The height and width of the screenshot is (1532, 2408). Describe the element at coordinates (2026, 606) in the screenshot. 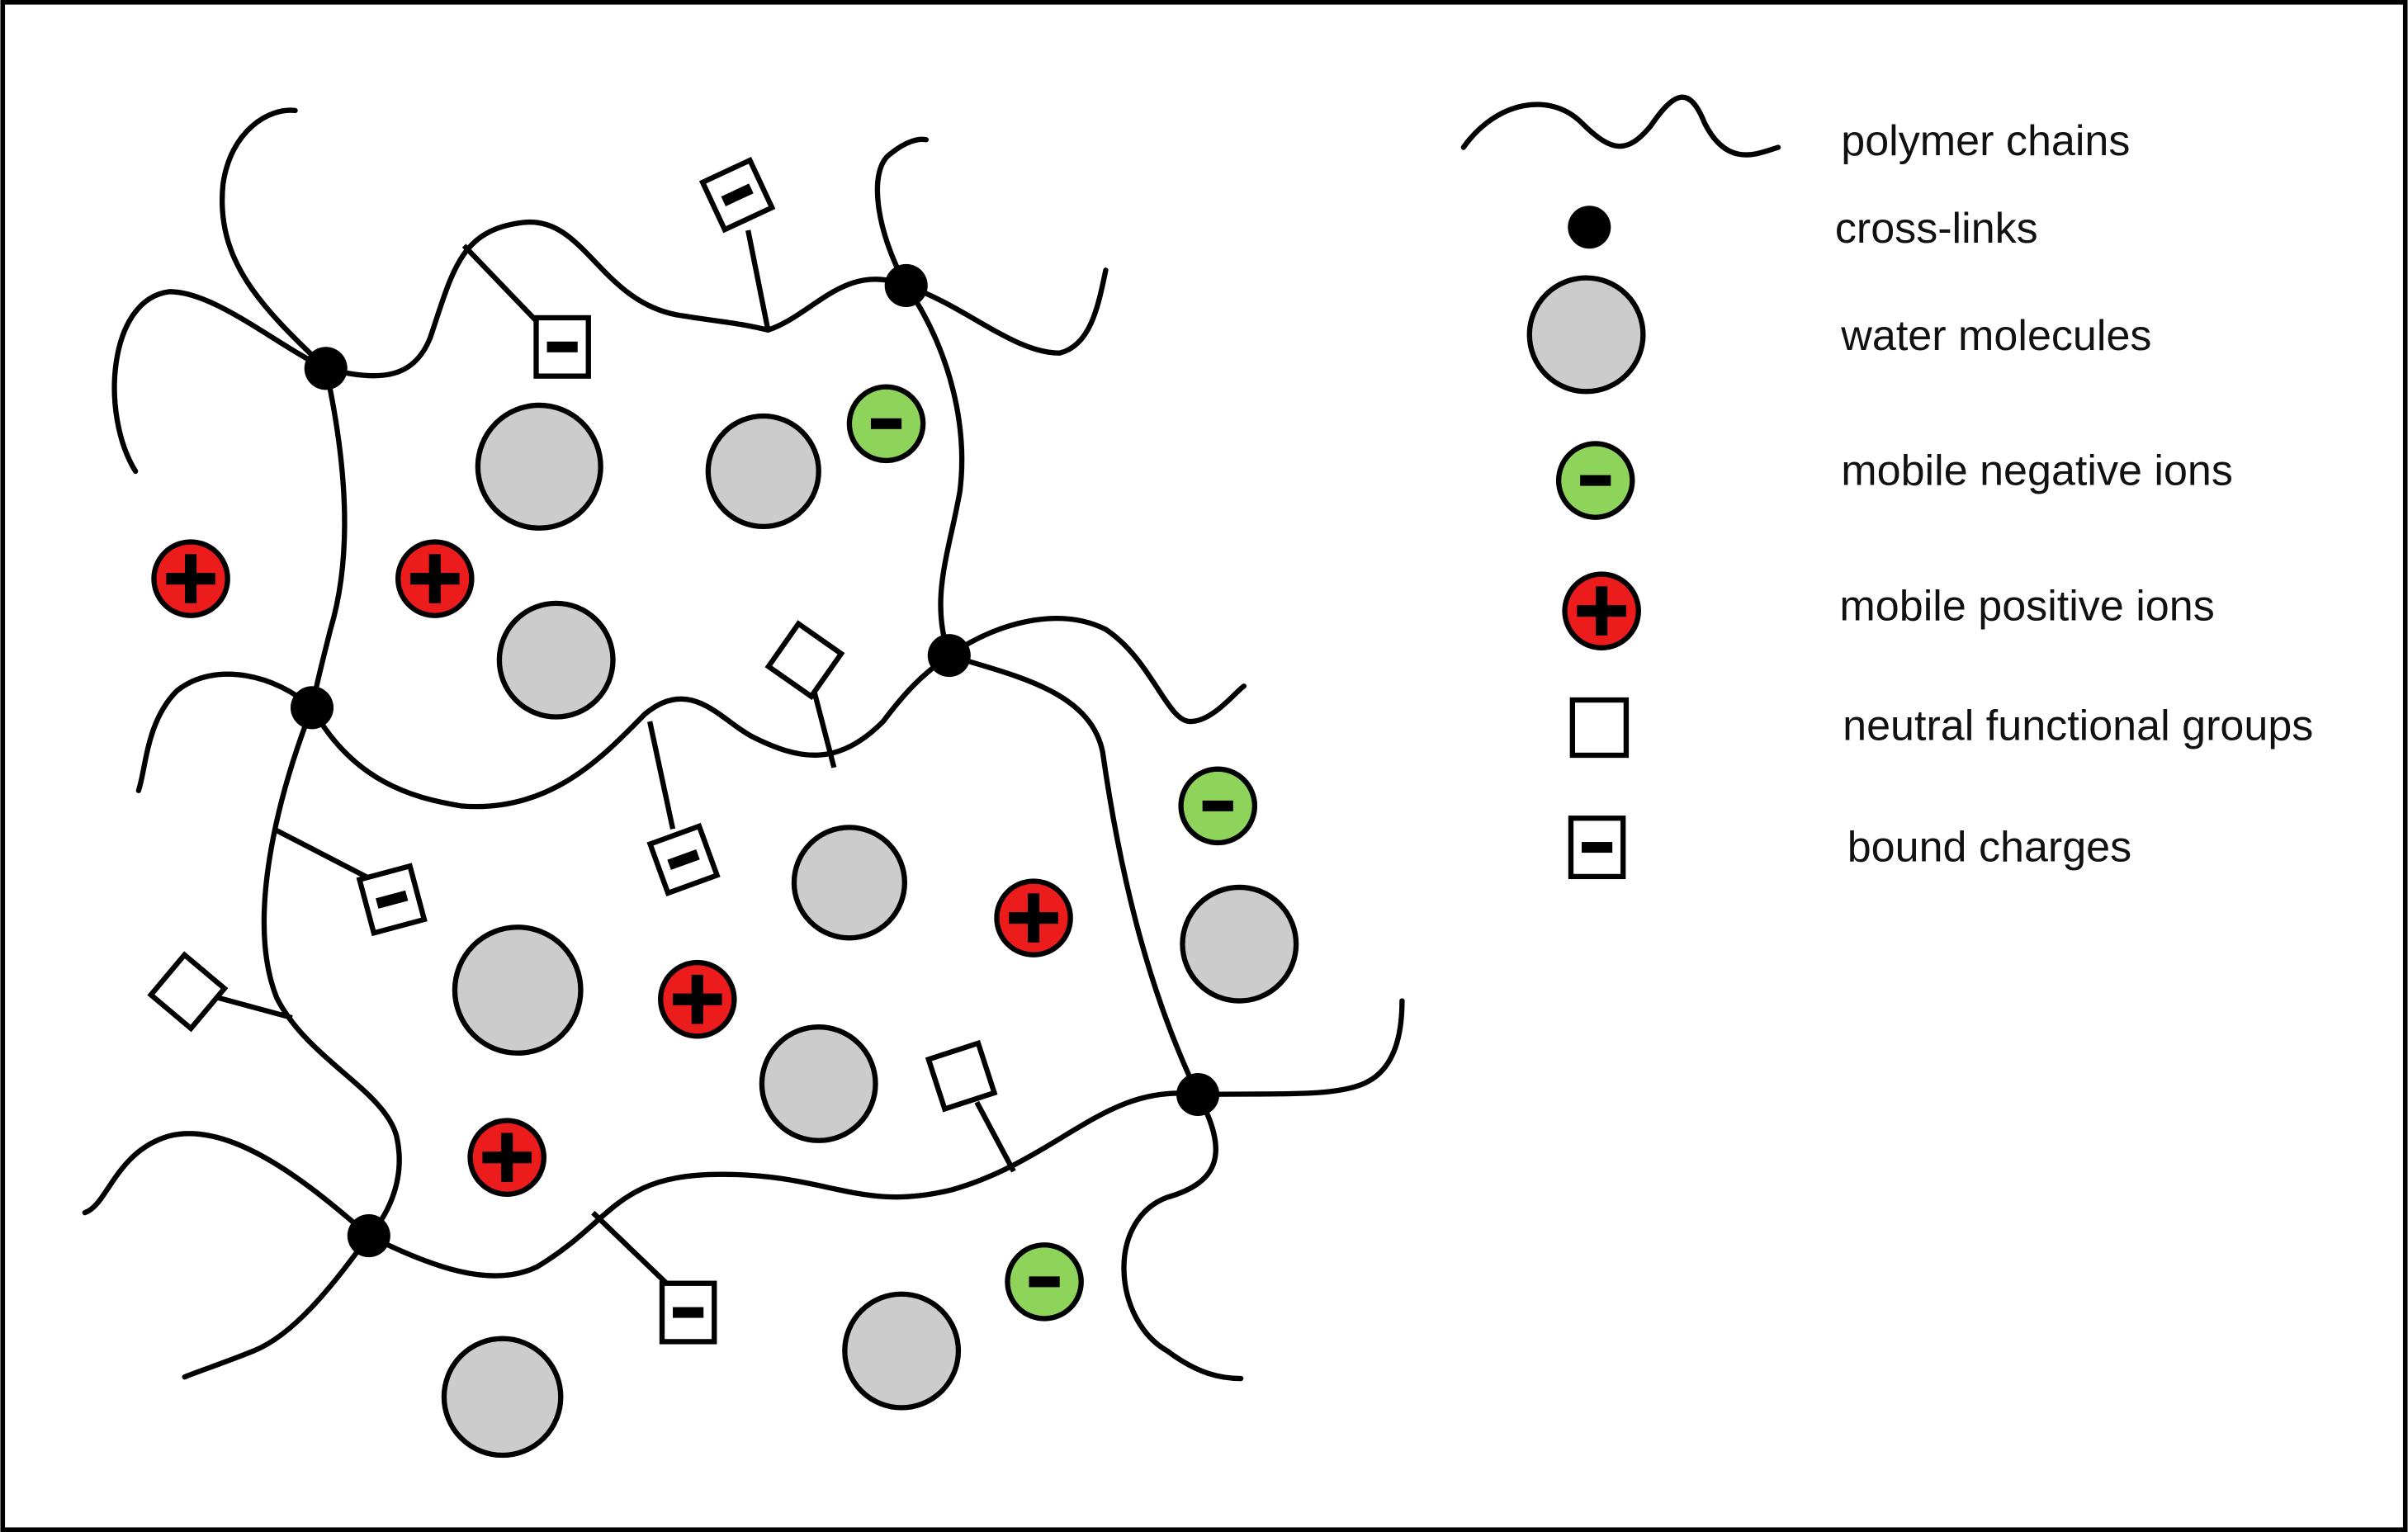

I see `legend-mobile-positive-ions: mobile positive ions` at that location.